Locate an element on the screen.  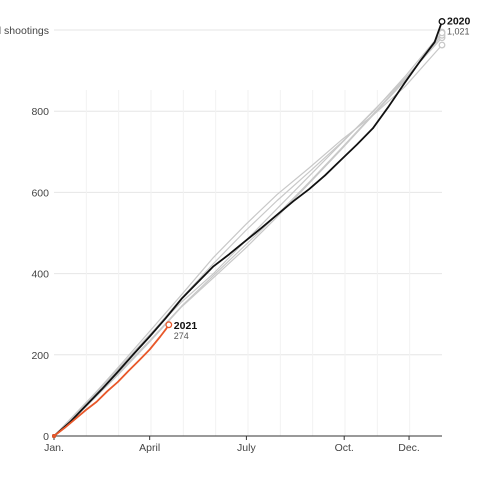
end-label-value: 274 is located at coordinates (181, 336).